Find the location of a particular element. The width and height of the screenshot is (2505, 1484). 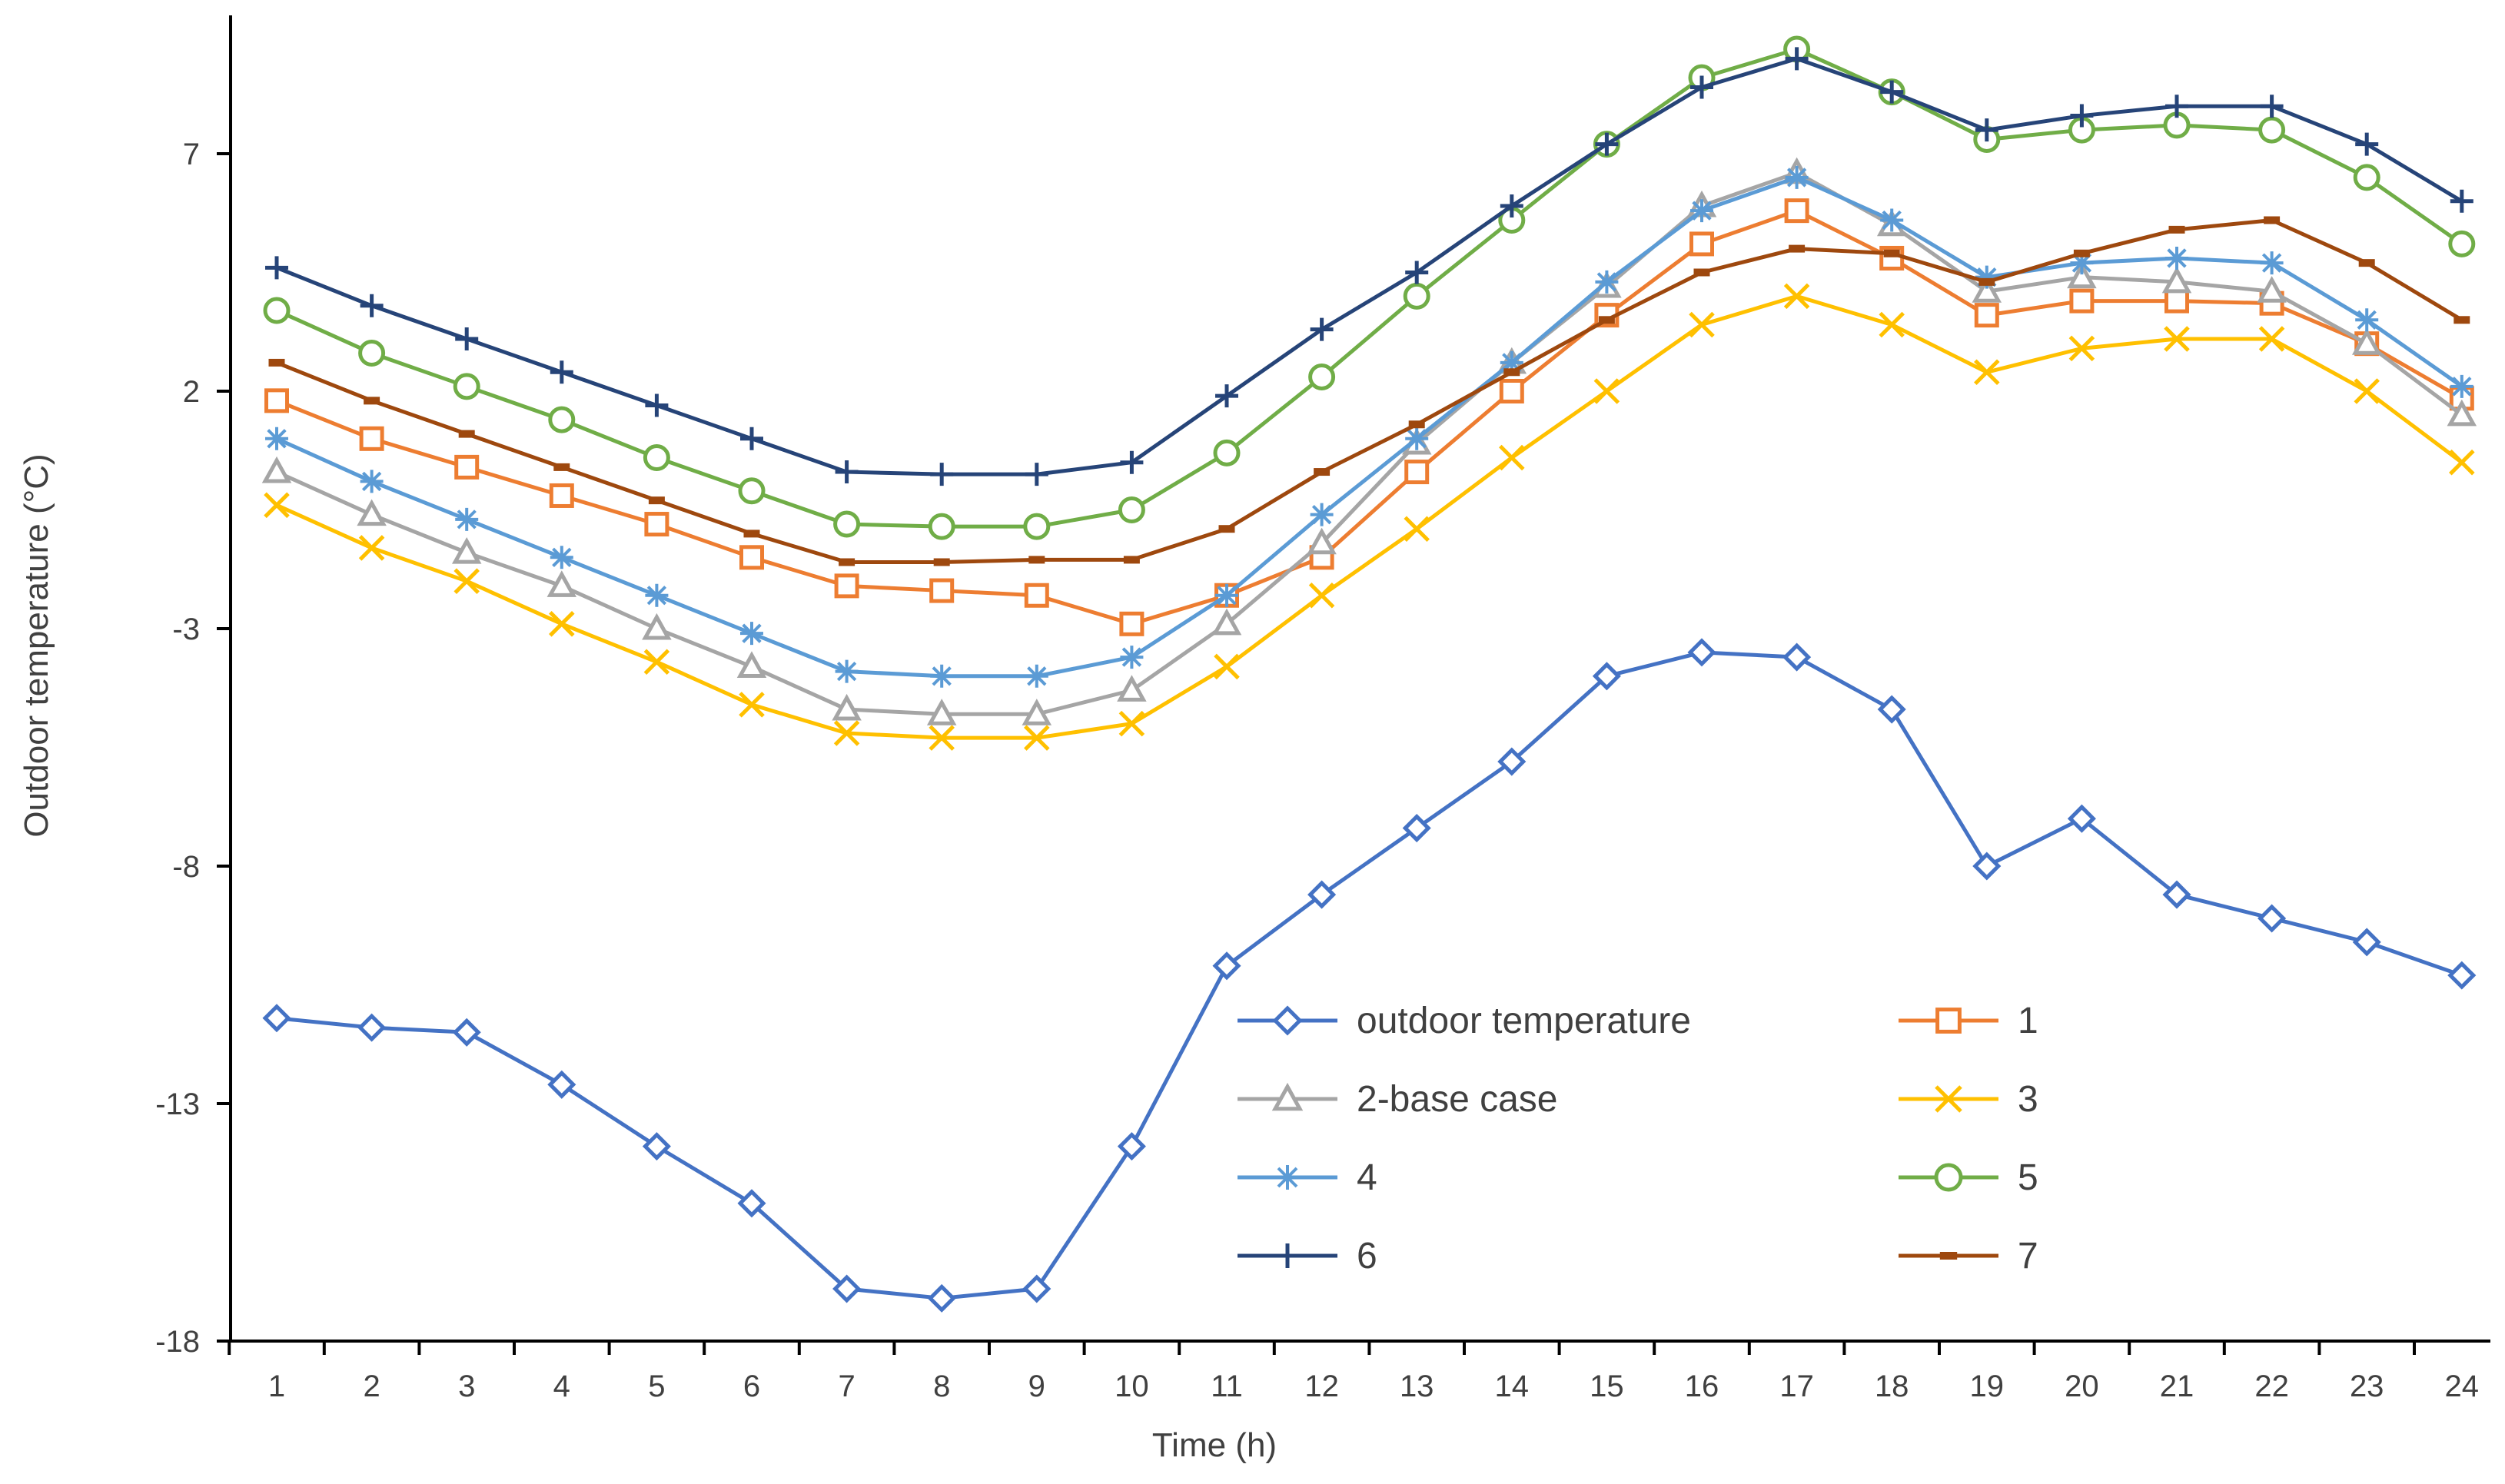

legend-item: 3 is located at coordinates (1968, 1099).